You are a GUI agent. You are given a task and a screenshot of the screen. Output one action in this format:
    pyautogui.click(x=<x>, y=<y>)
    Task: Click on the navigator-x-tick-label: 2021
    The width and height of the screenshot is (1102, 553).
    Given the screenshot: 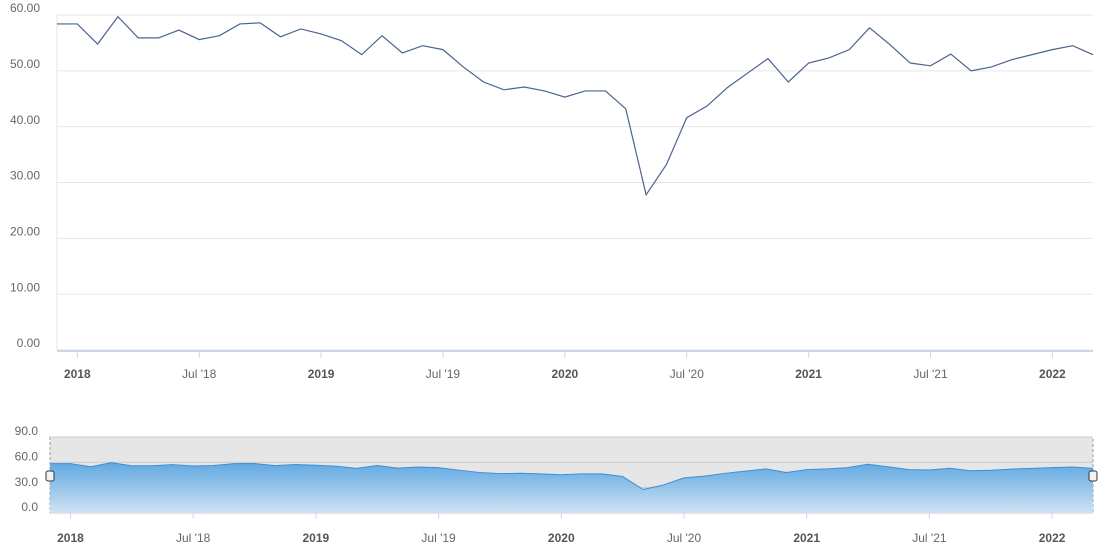 What is the action you would take?
    pyautogui.click(x=806, y=538)
    